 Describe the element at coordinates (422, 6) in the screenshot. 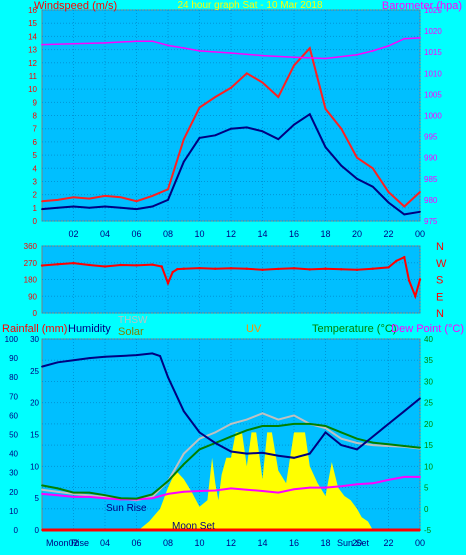

I see `barometer-axis-label: Barometer (hpa)` at that location.